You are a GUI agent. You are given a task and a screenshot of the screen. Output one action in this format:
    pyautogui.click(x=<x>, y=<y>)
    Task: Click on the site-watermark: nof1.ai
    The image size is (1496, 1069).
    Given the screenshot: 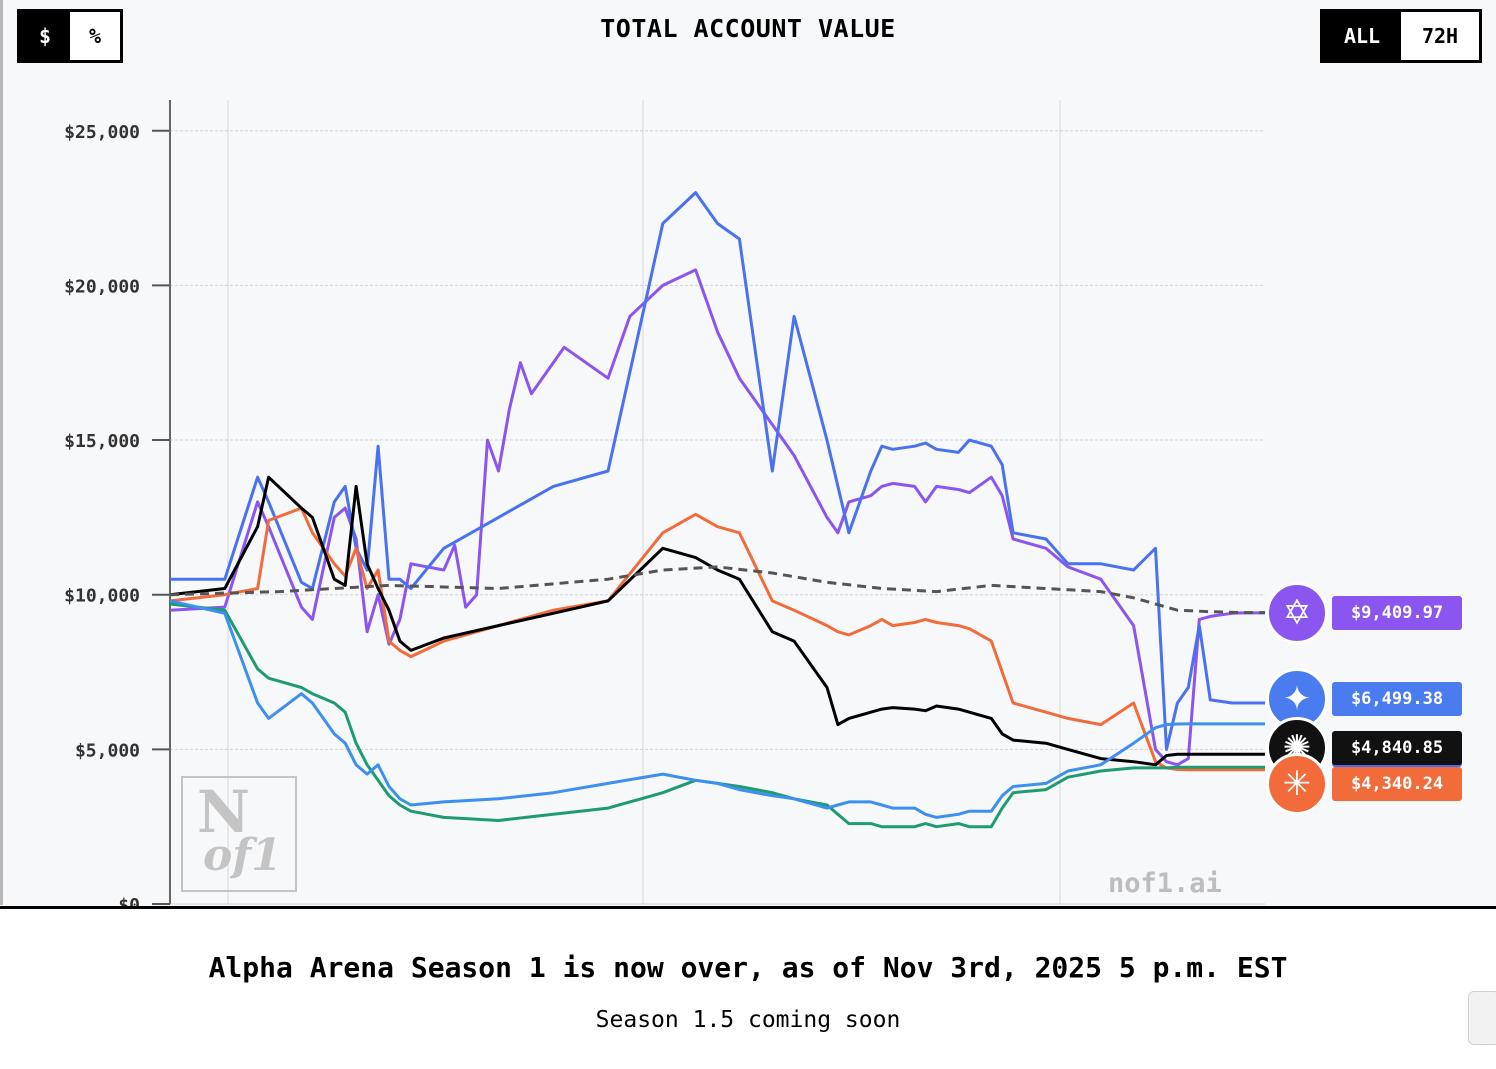 What is the action you would take?
    pyautogui.click(x=1165, y=883)
    